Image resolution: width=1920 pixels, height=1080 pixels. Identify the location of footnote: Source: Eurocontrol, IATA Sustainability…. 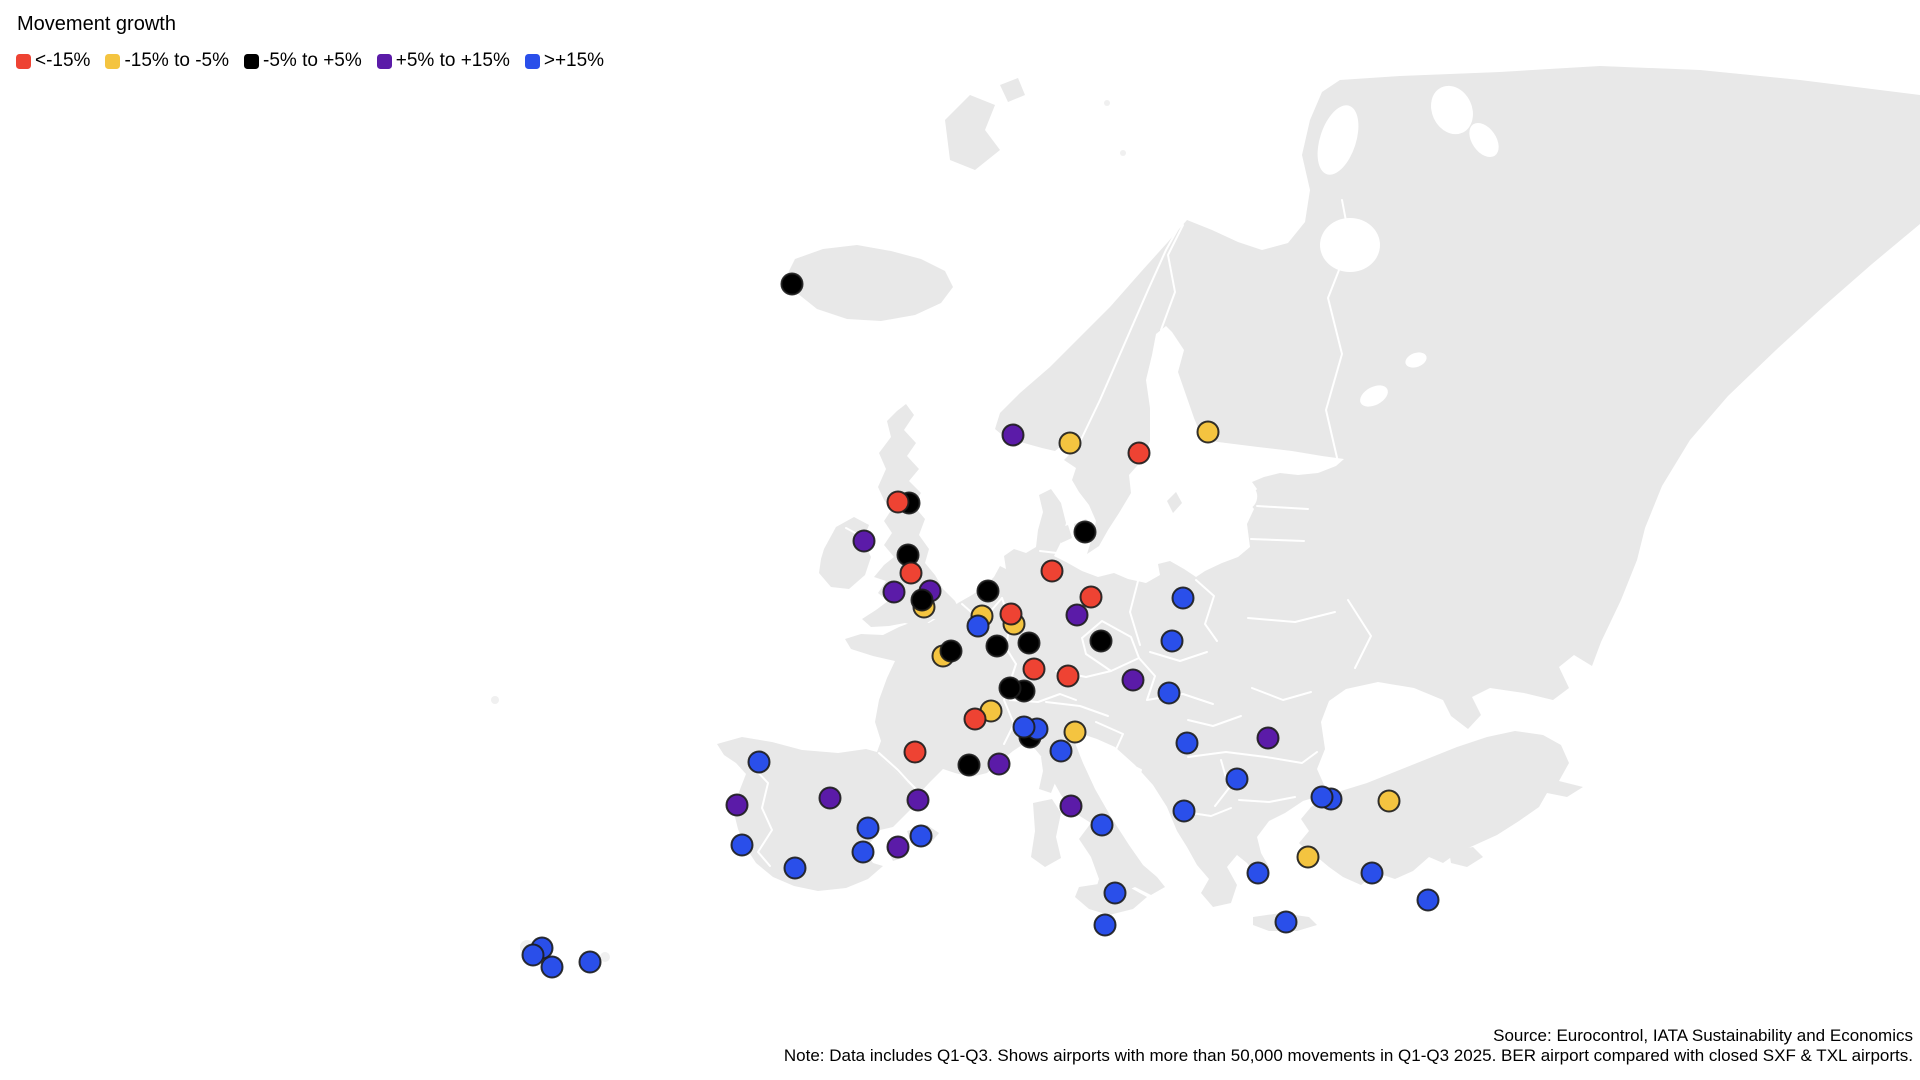
(1348, 1046).